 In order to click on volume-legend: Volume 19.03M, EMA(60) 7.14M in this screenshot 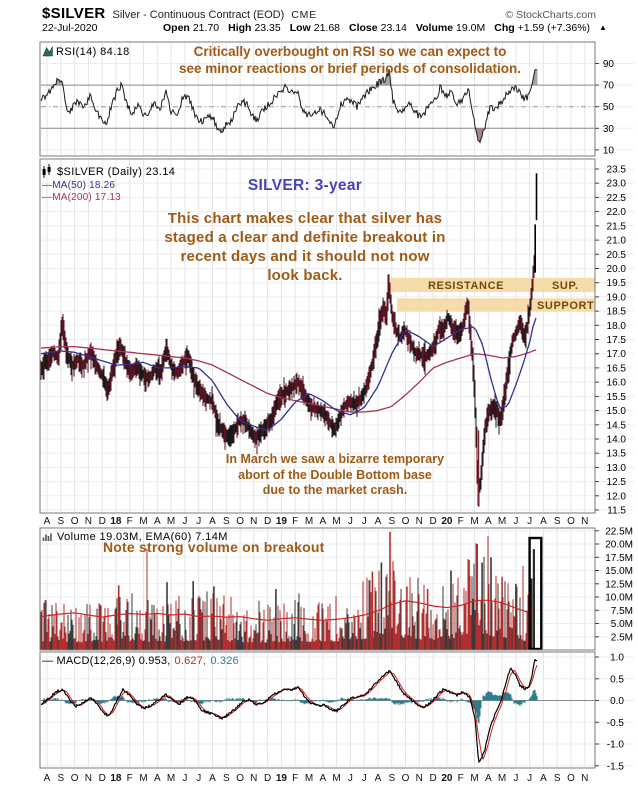, I will do `click(142, 537)`.